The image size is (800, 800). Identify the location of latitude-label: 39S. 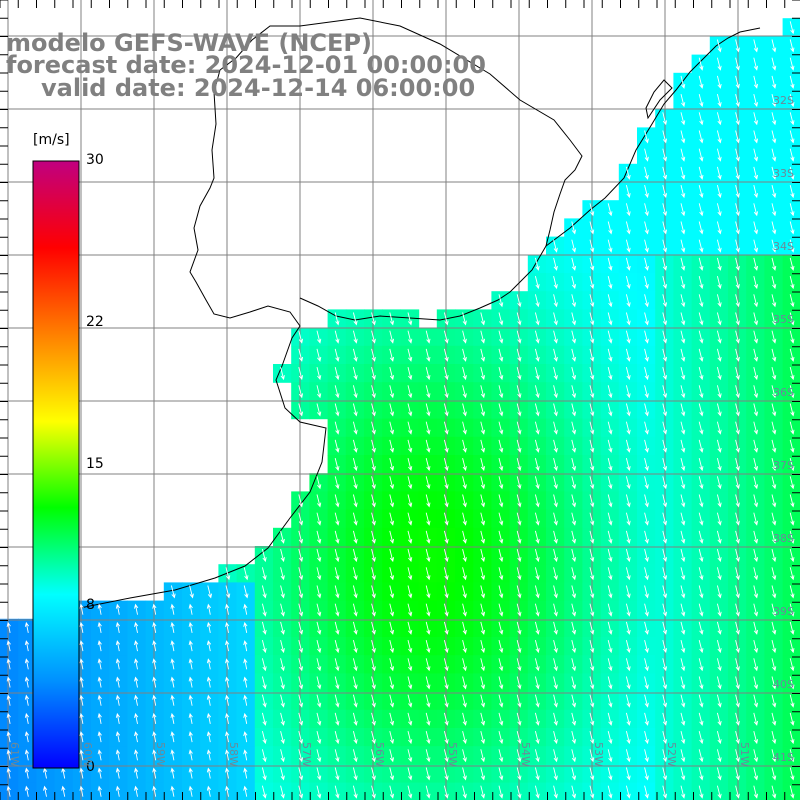
(783, 611).